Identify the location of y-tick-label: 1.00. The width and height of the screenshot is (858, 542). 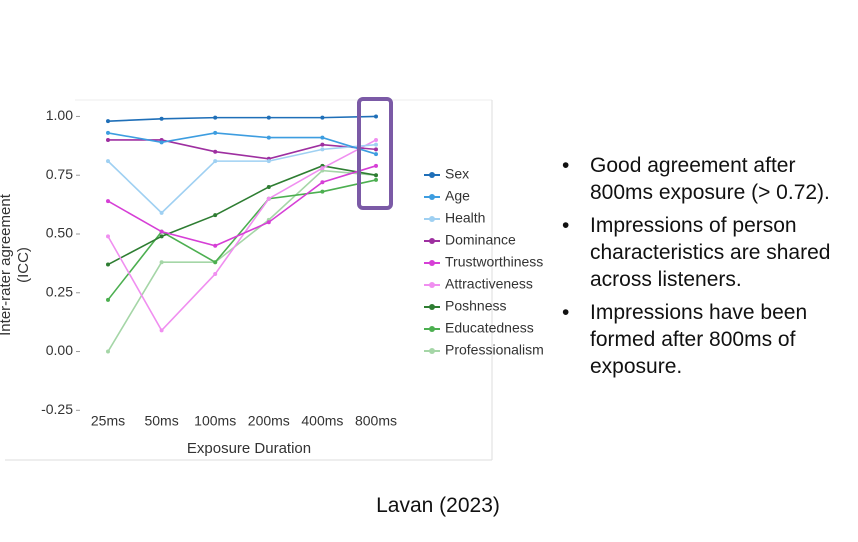
(59, 115).